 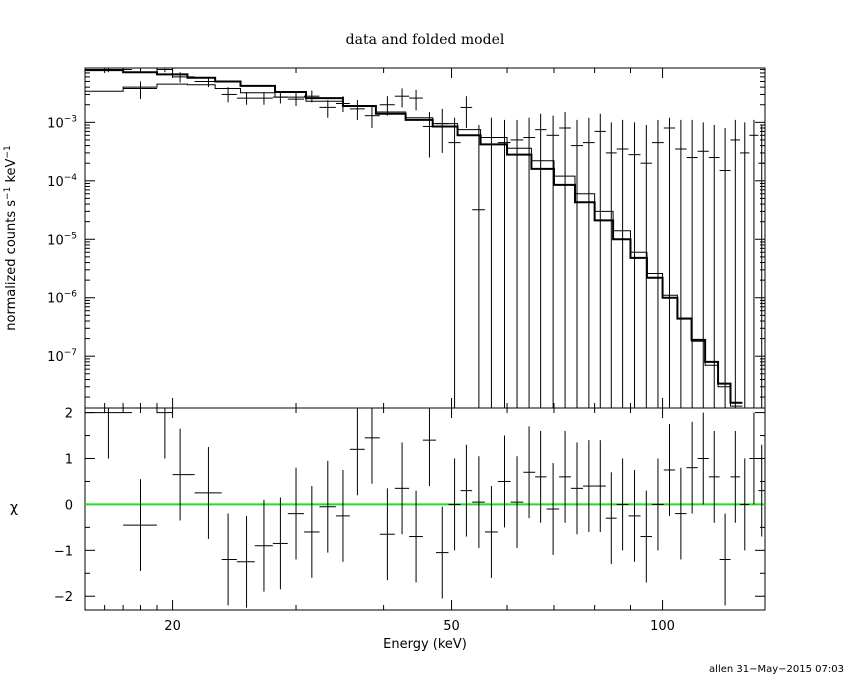 I want to click on y-tick-exponent: −4, so click(x=71, y=178).